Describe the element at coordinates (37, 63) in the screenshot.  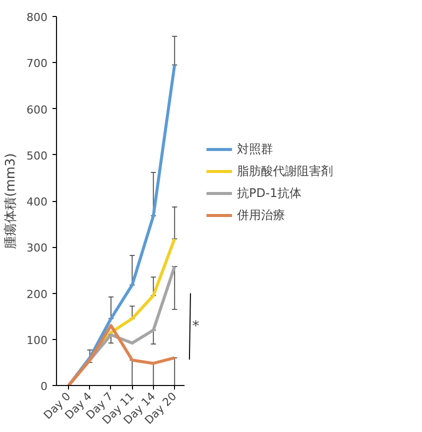
I see `y-tick-label: 700` at that location.